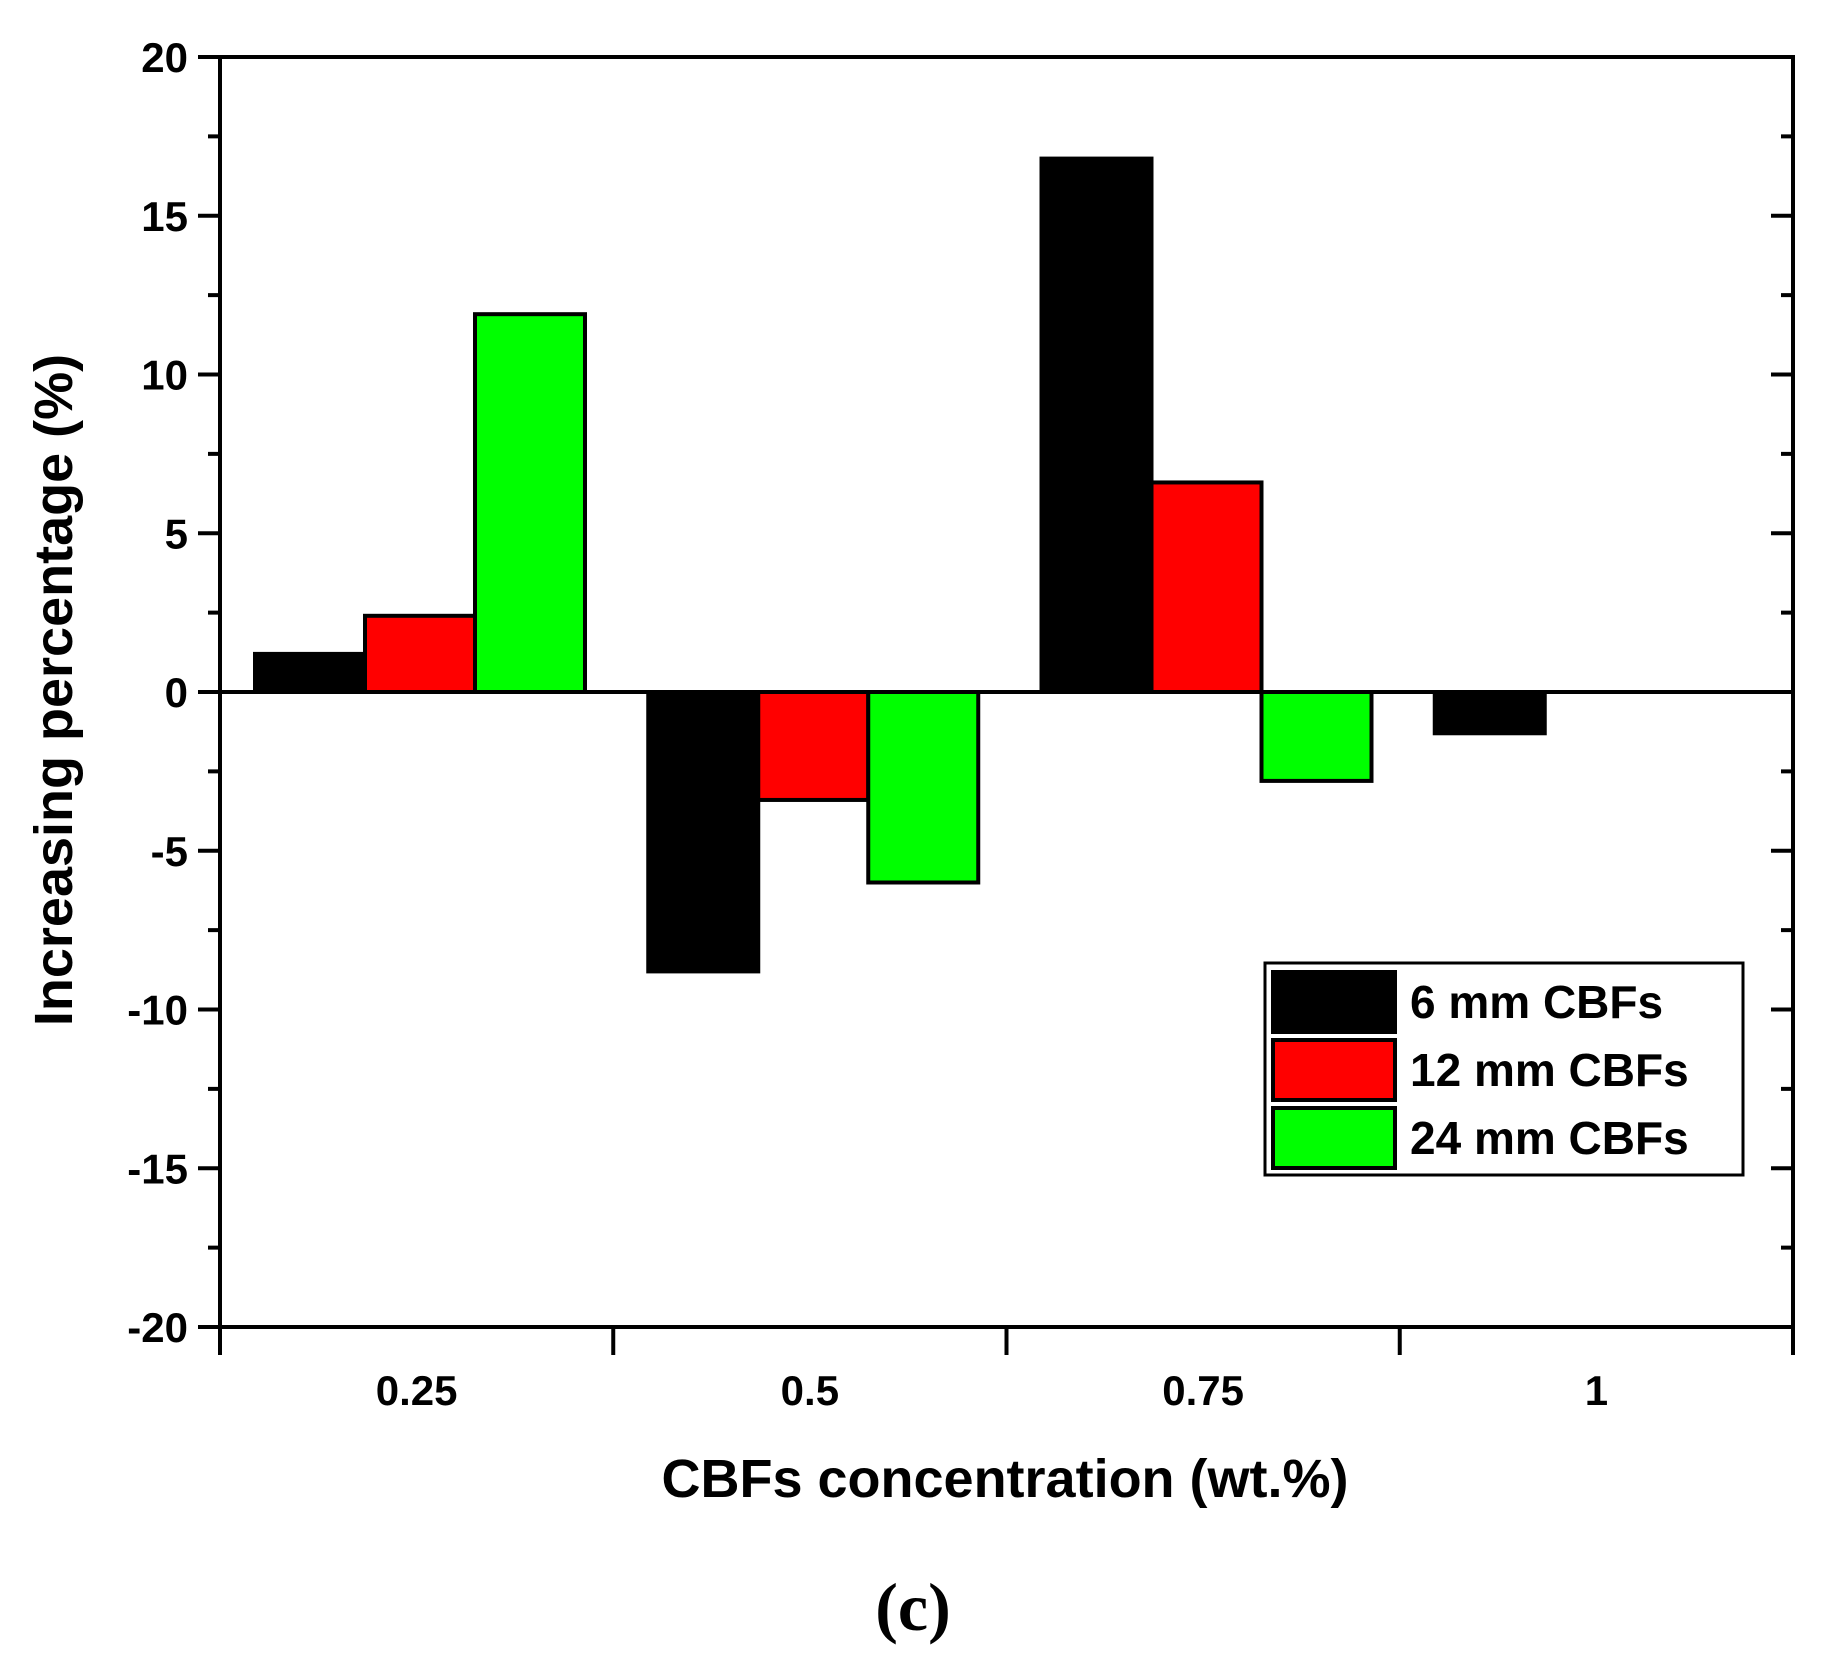 The height and width of the screenshot is (1665, 1828). Describe the element at coordinates (164, 57) in the screenshot. I see `y-tick-label: 20` at that location.